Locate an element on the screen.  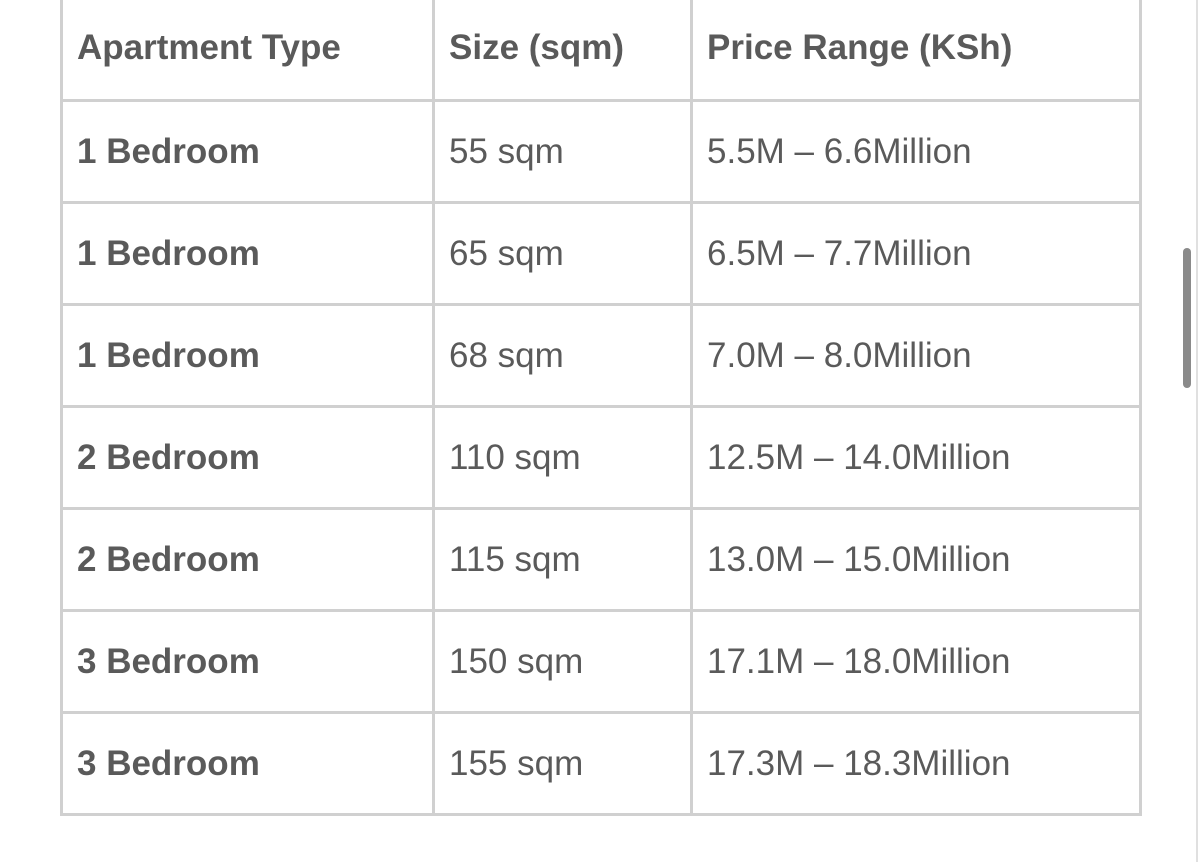
table-row: 3 Bedroom 150 sqm 17.1M – 18.0Million is located at coordinates (601, 661).